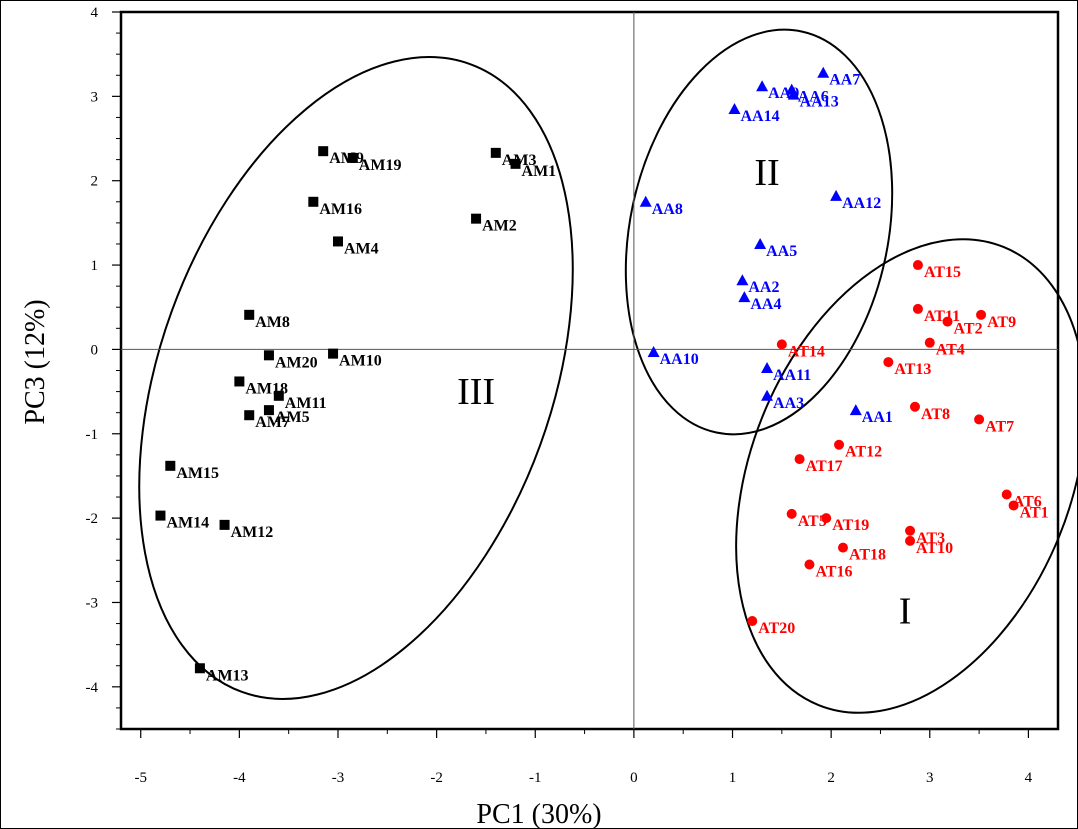 The height and width of the screenshot is (829, 1078). I want to click on point-at11, so click(917, 308).